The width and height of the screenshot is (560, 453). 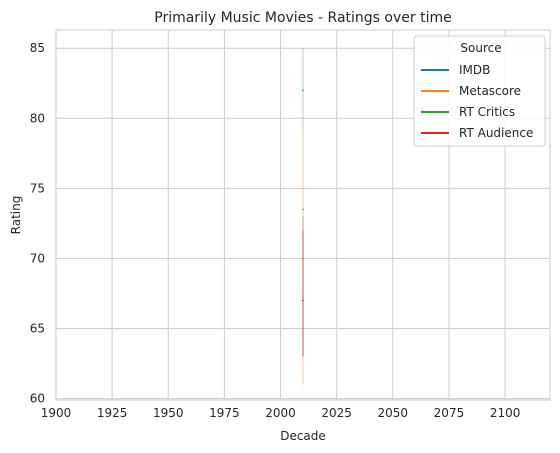 What do you see at coordinates (303, 436) in the screenshot?
I see `x-axis-label: Decade` at bounding box center [303, 436].